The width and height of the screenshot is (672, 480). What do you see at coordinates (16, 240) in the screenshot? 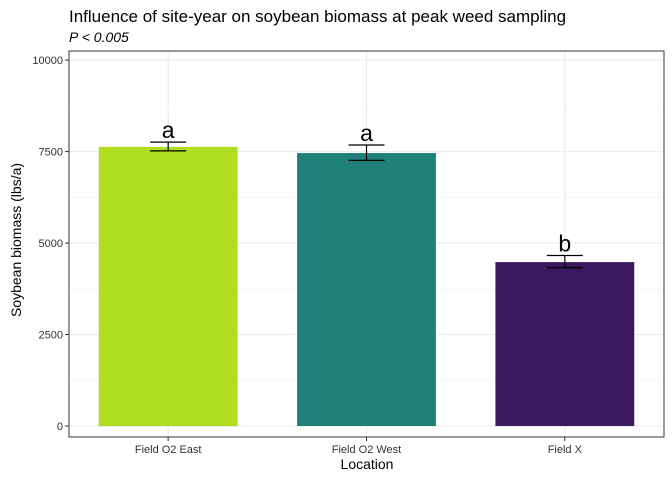
I see `y-axis-title: Soybean biomass (lbs/a)` at bounding box center [16, 240].